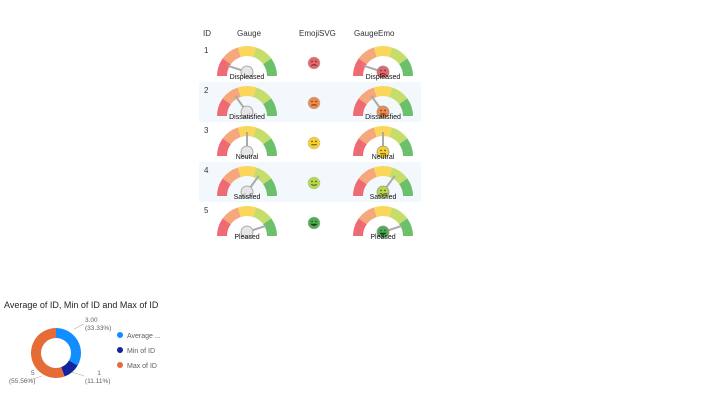  I want to click on gauge-emo-label: Satisfied, so click(383, 197).